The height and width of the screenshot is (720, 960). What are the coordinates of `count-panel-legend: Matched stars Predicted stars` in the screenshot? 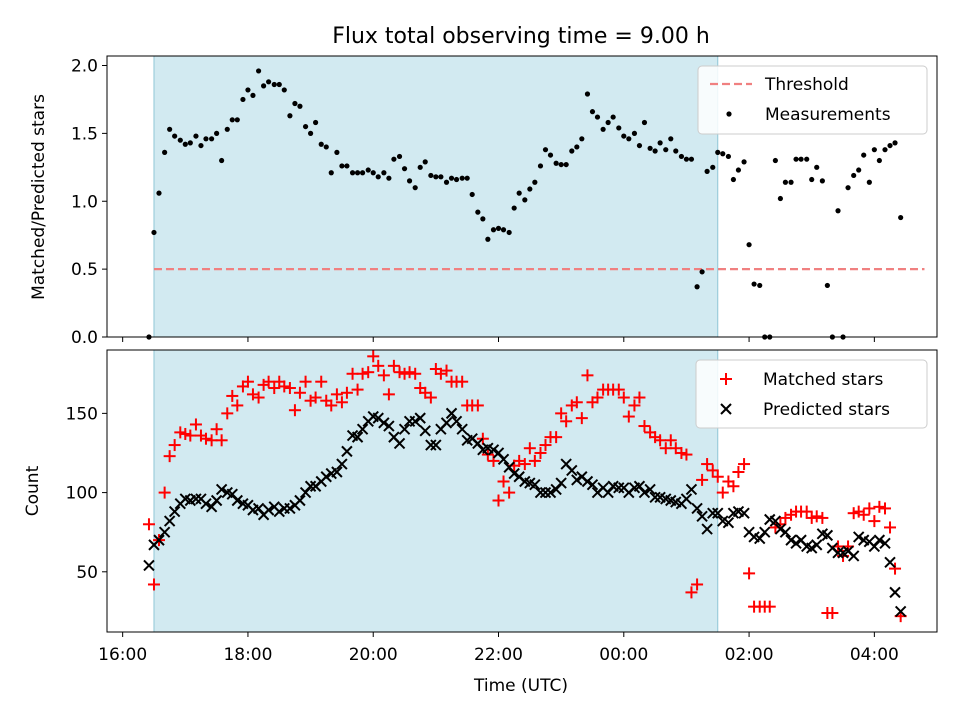 It's located at (811, 394).